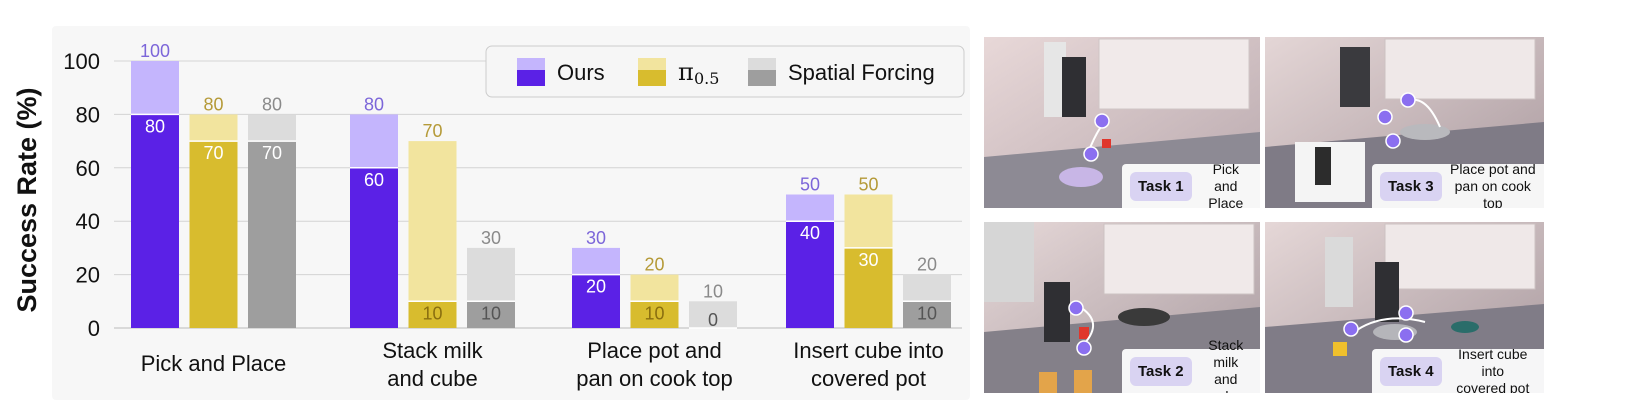 This screenshot has height=420, width=1637. What do you see at coordinates (88, 275) in the screenshot?
I see `y-tick-label: 20` at bounding box center [88, 275].